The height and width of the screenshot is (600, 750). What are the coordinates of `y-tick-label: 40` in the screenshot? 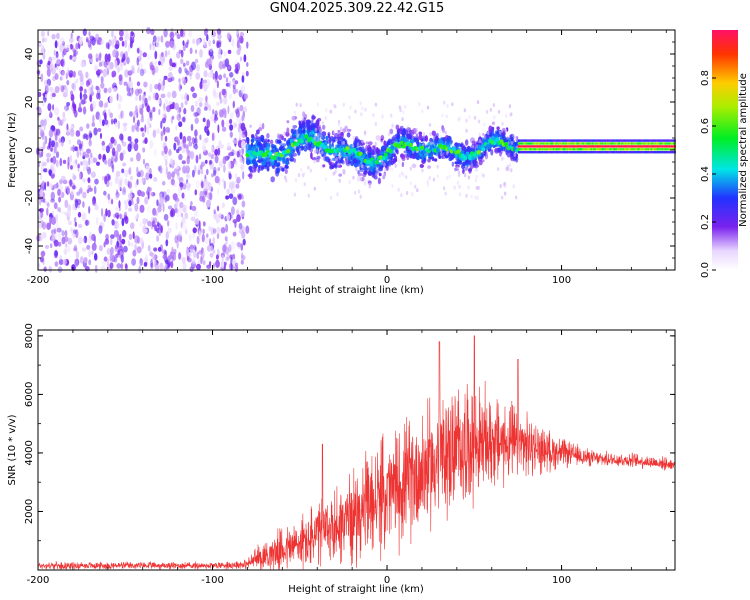 It's located at (29, 54).